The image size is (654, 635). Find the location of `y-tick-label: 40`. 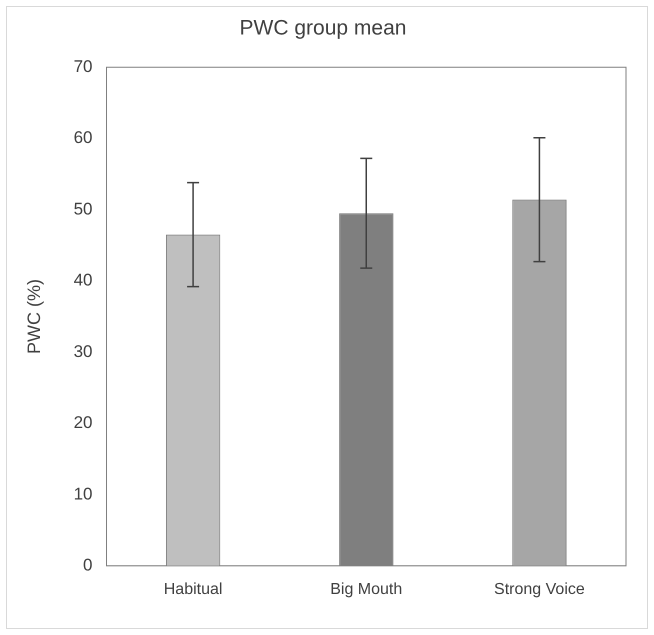

y-tick-label: 40 is located at coordinates (83, 280).